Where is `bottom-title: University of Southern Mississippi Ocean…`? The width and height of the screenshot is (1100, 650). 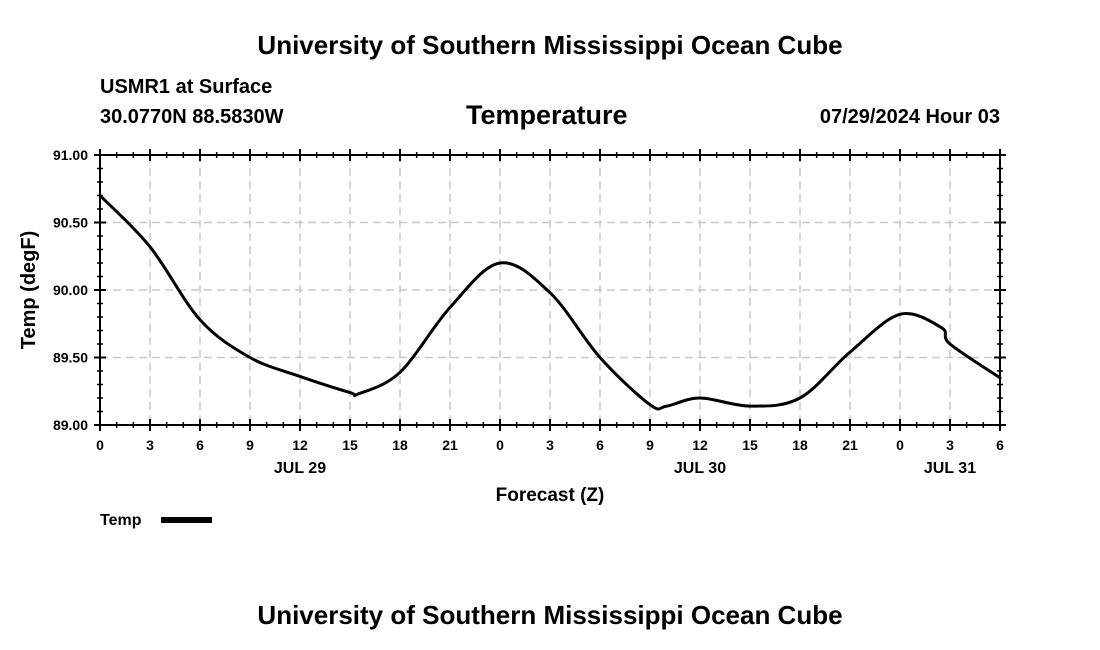
bottom-title: University of Southern Mississippi Ocean… is located at coordinates (550, 615).